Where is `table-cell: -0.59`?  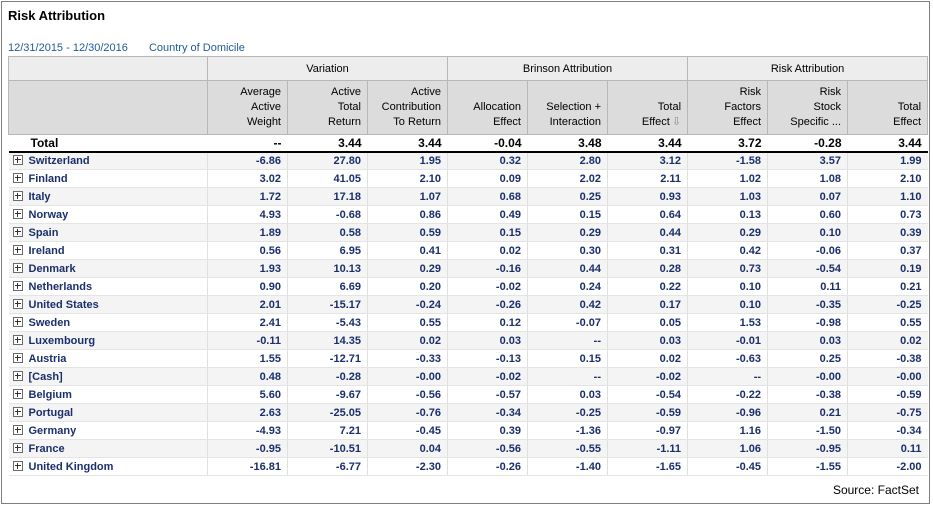
table-cell: -0.59 is located at coordinates (647, 412).